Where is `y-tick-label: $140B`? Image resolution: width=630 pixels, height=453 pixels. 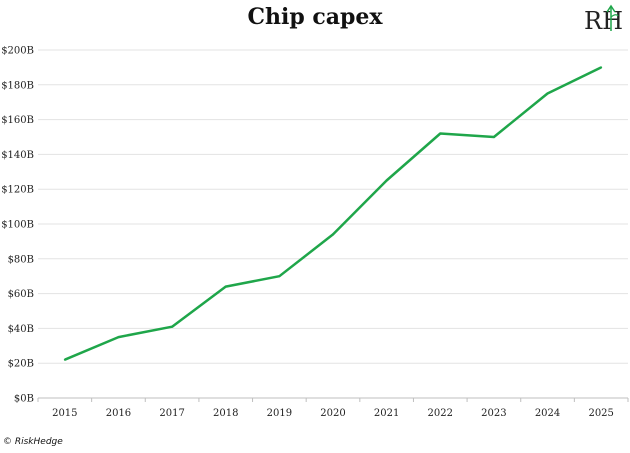 y-tick-label: $140B is located at coordinates (17, 155).